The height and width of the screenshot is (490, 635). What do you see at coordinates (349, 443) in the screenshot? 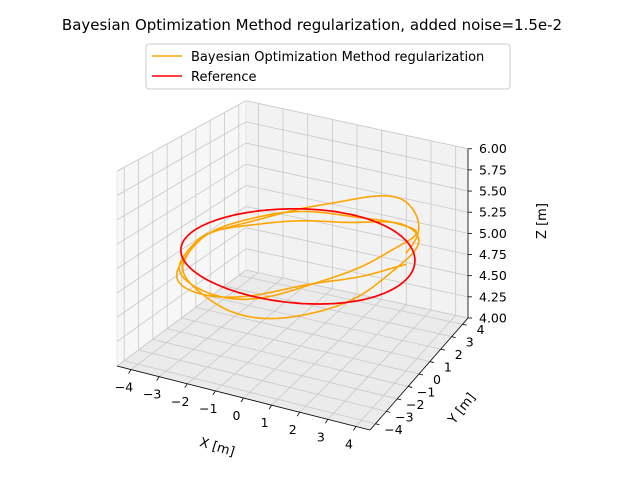
I see `x-tick-label-8: 4` at bounding box center [349, 443].